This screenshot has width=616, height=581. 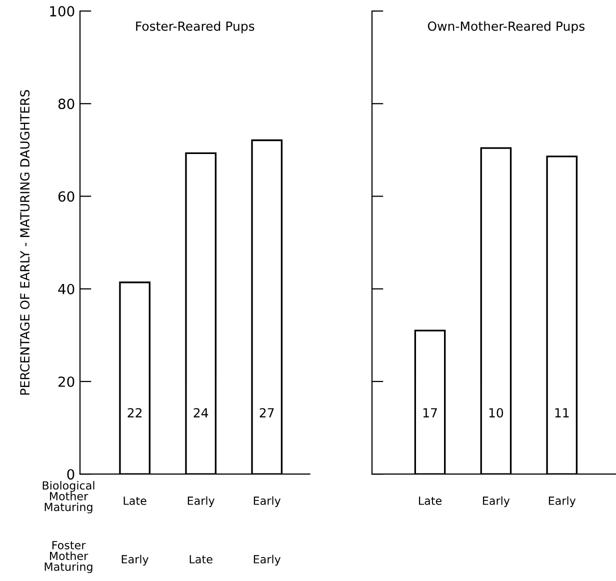 What do you see at coordinates (430, 413) in the screenshot?
I see `annotation: 17` at bounding box center [430, 413].